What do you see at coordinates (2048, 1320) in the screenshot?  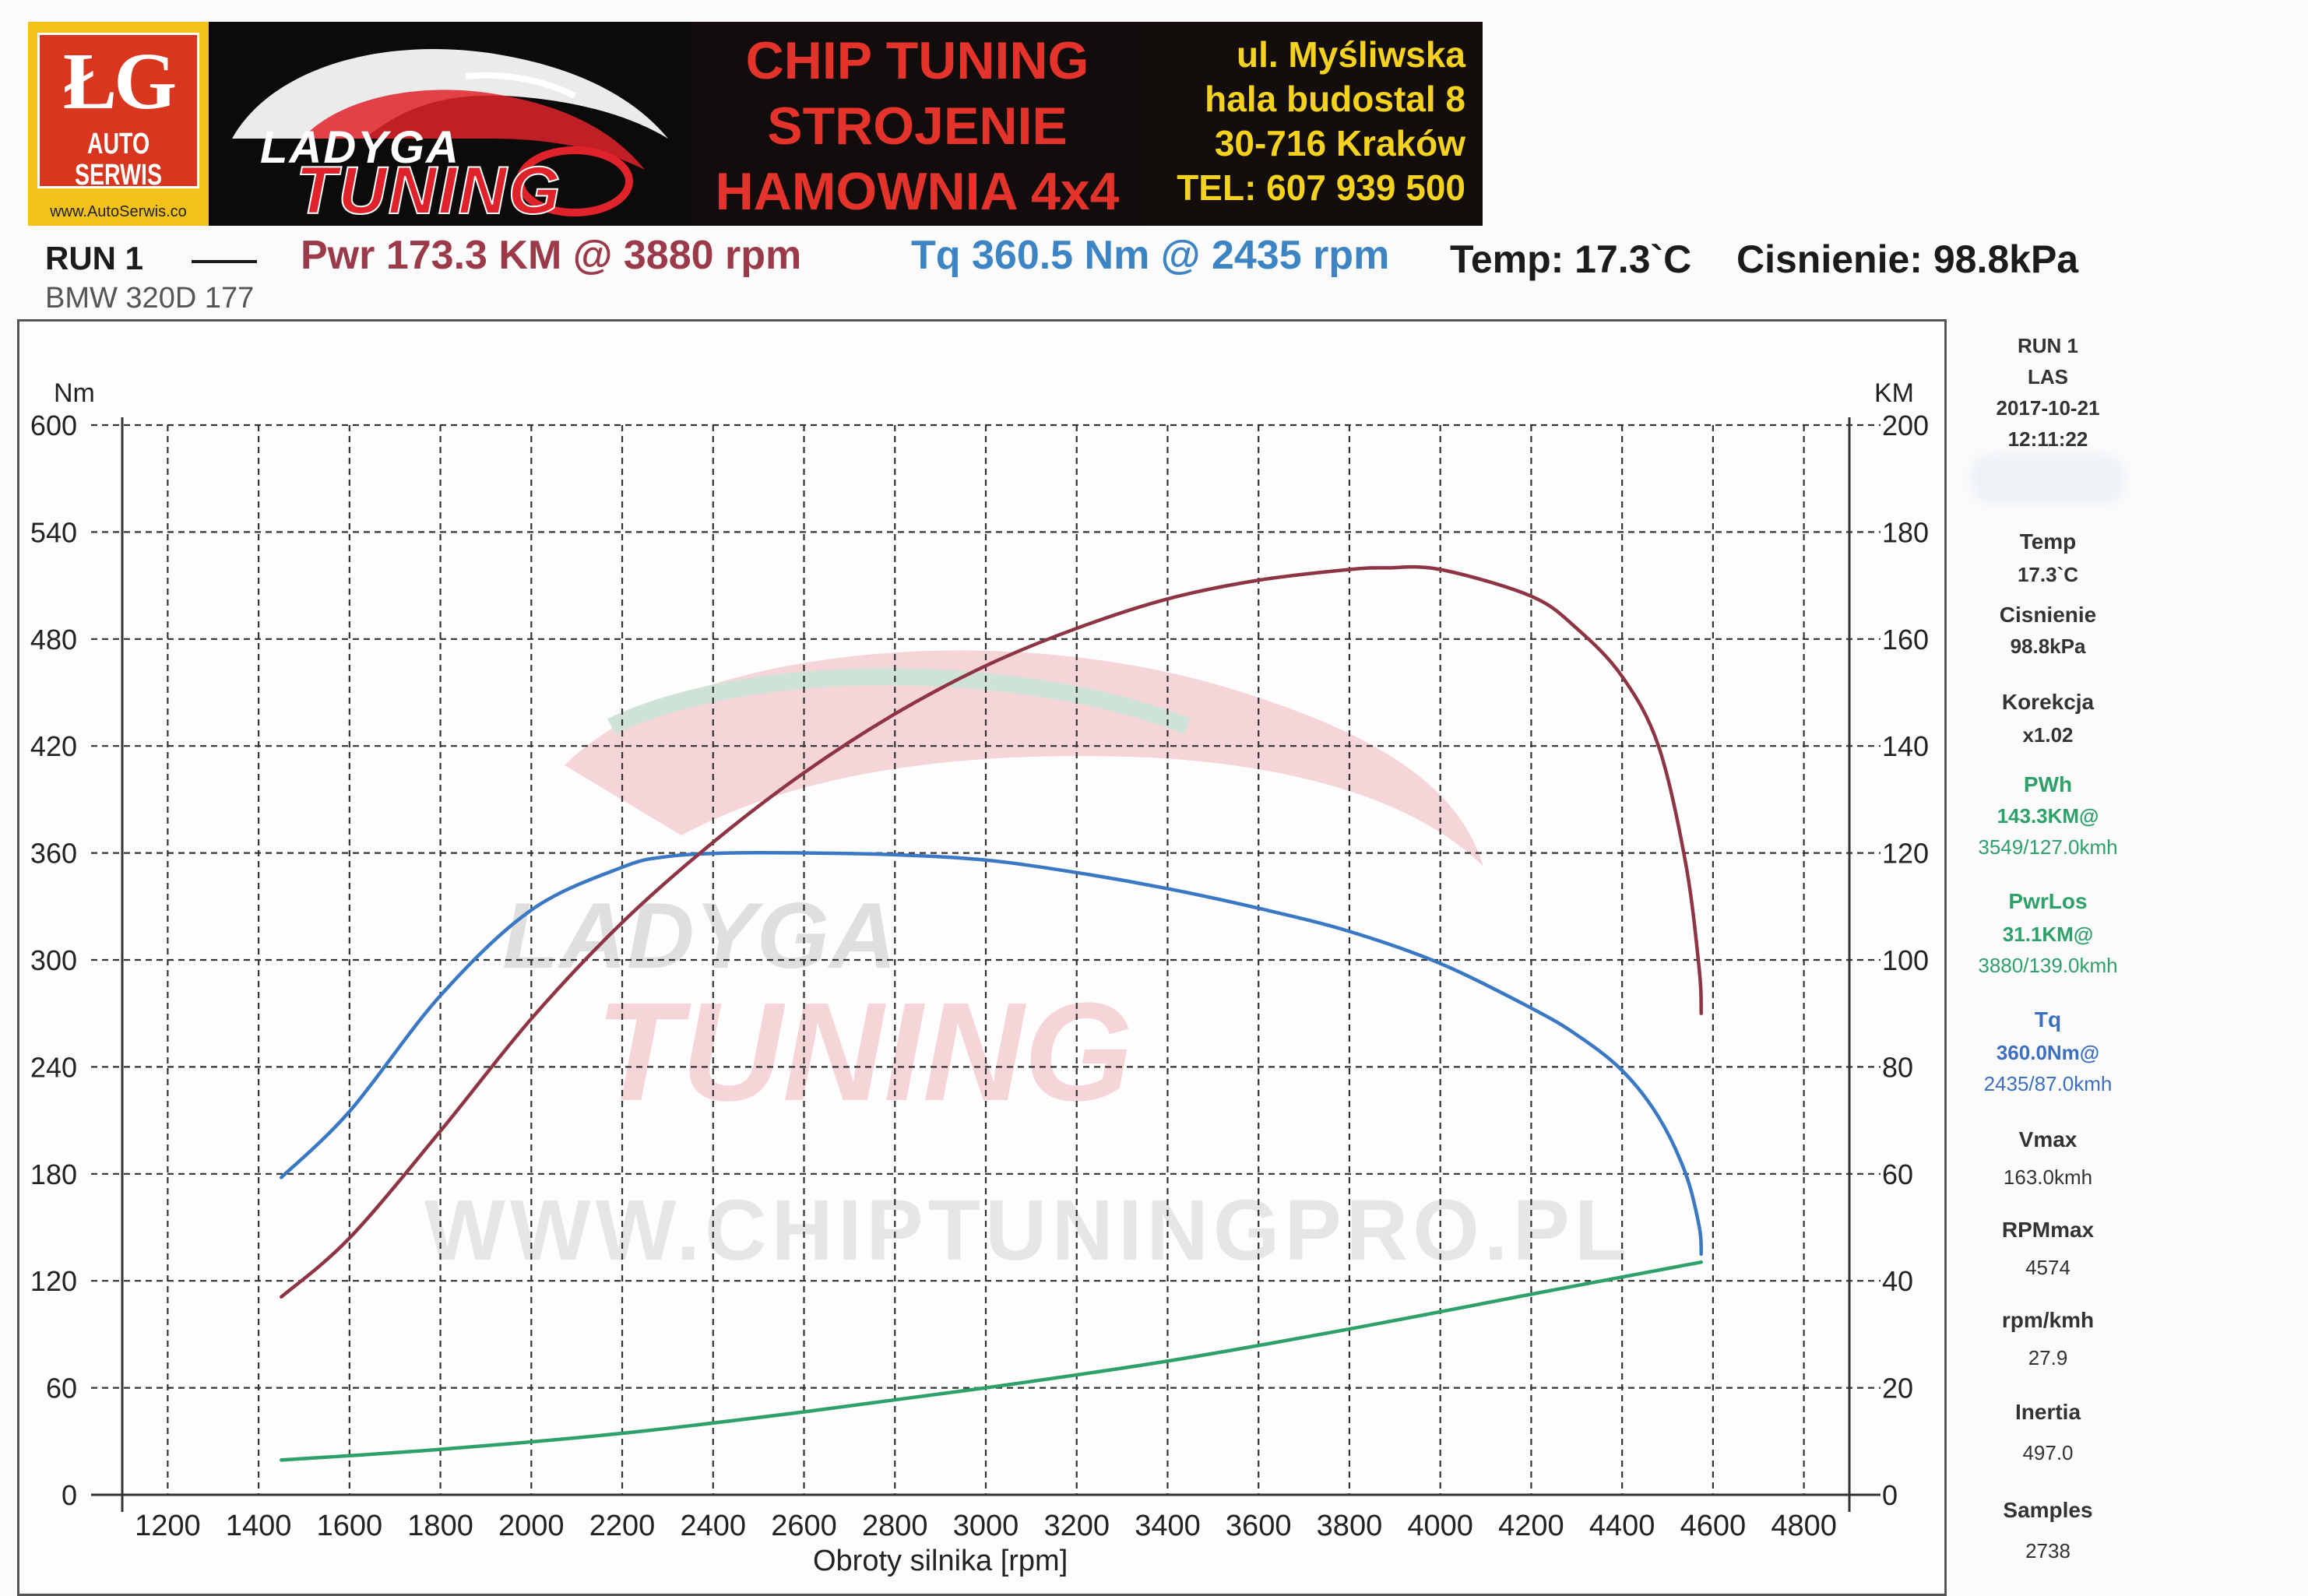 I see `side-rpmkmh-label: rpm/kmh` at bounding box center [2048, 1320].